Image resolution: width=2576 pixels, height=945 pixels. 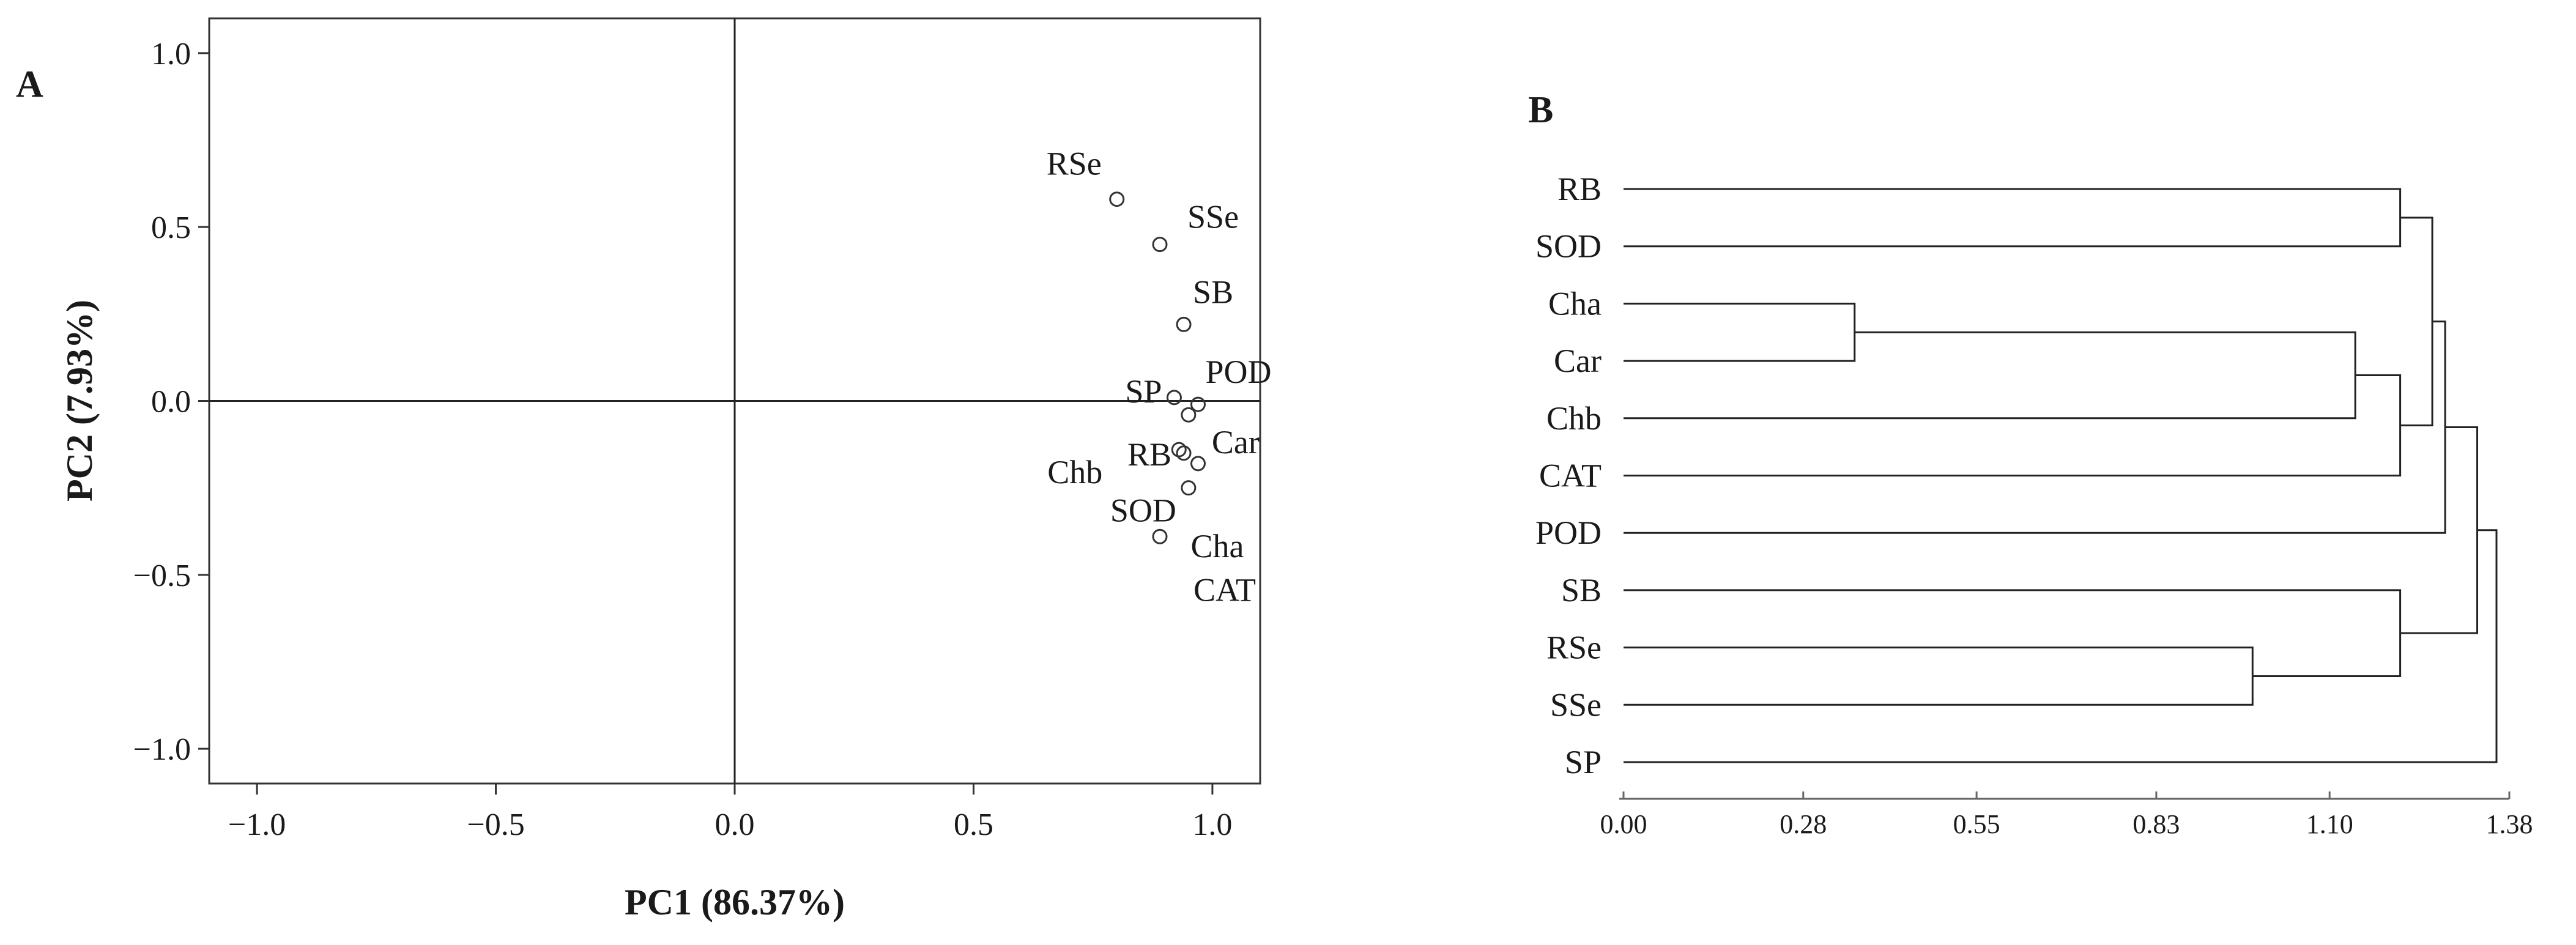 I want to click on dendrogram-leaf-labels: RB SOD Cha Car Chb CAT POD SB RSe SSe SP, so click(x=1568, y=475).